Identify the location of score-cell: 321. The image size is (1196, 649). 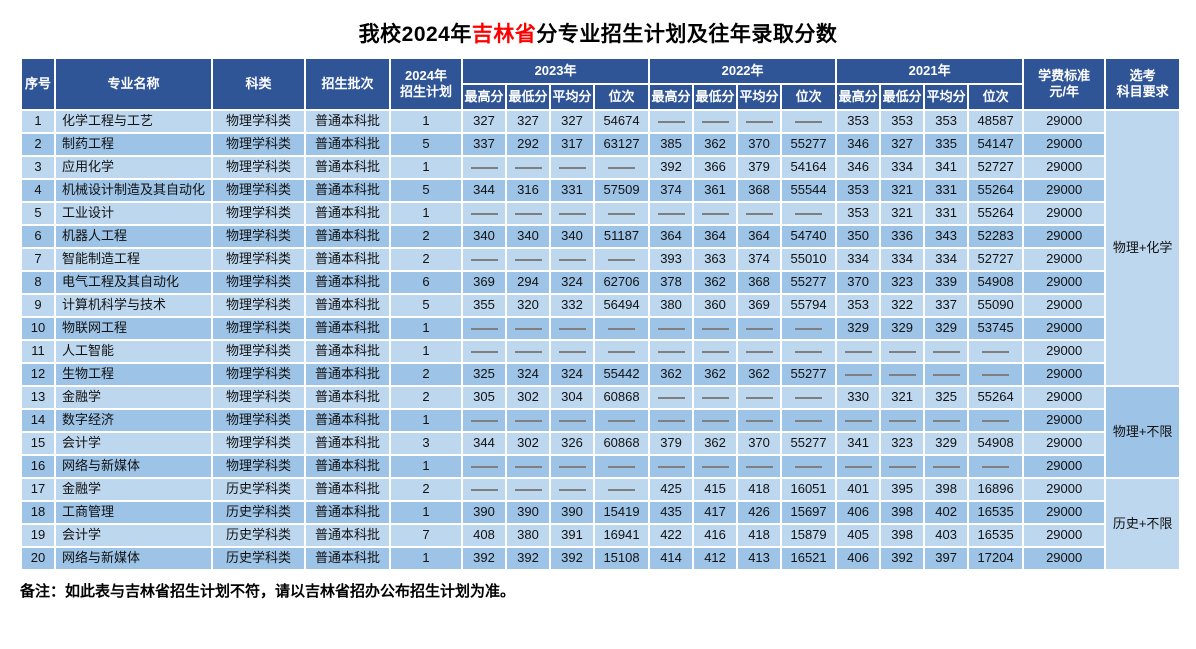
(902, 397).